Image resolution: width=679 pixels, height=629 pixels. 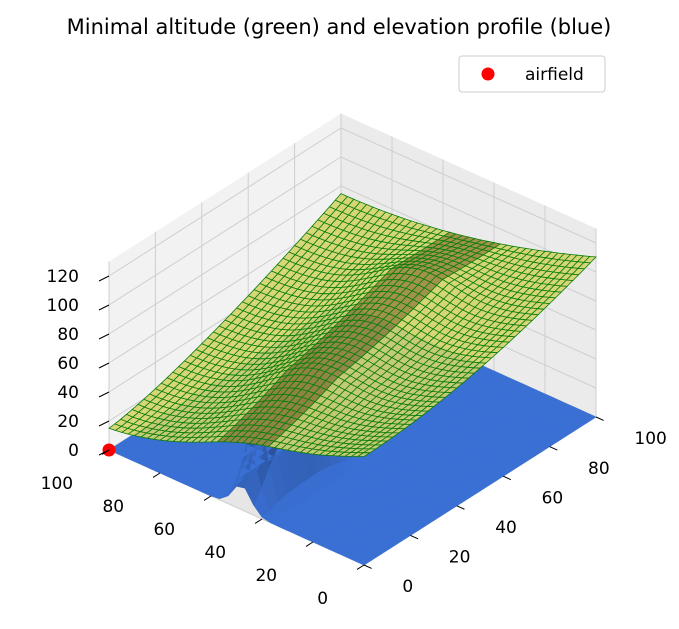 I want to click on minimal-altitude-surface-cell, so click(x=115, y=427).